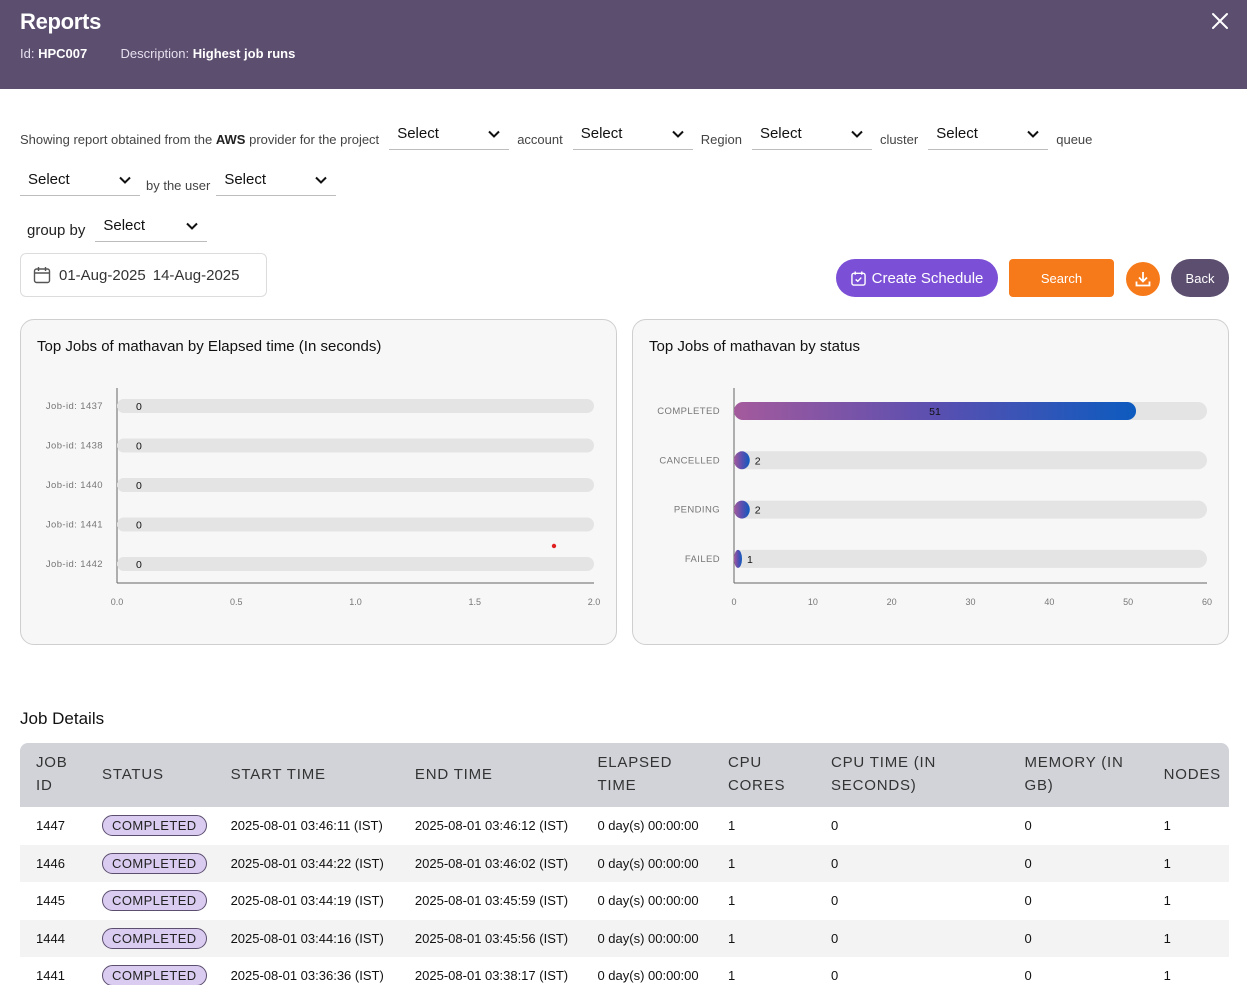 The height and width of the screenshot is (985, 1247). Describe the element at coordinates (50, 863) in the screenshot. I see `cell-value: 1446` at that location.